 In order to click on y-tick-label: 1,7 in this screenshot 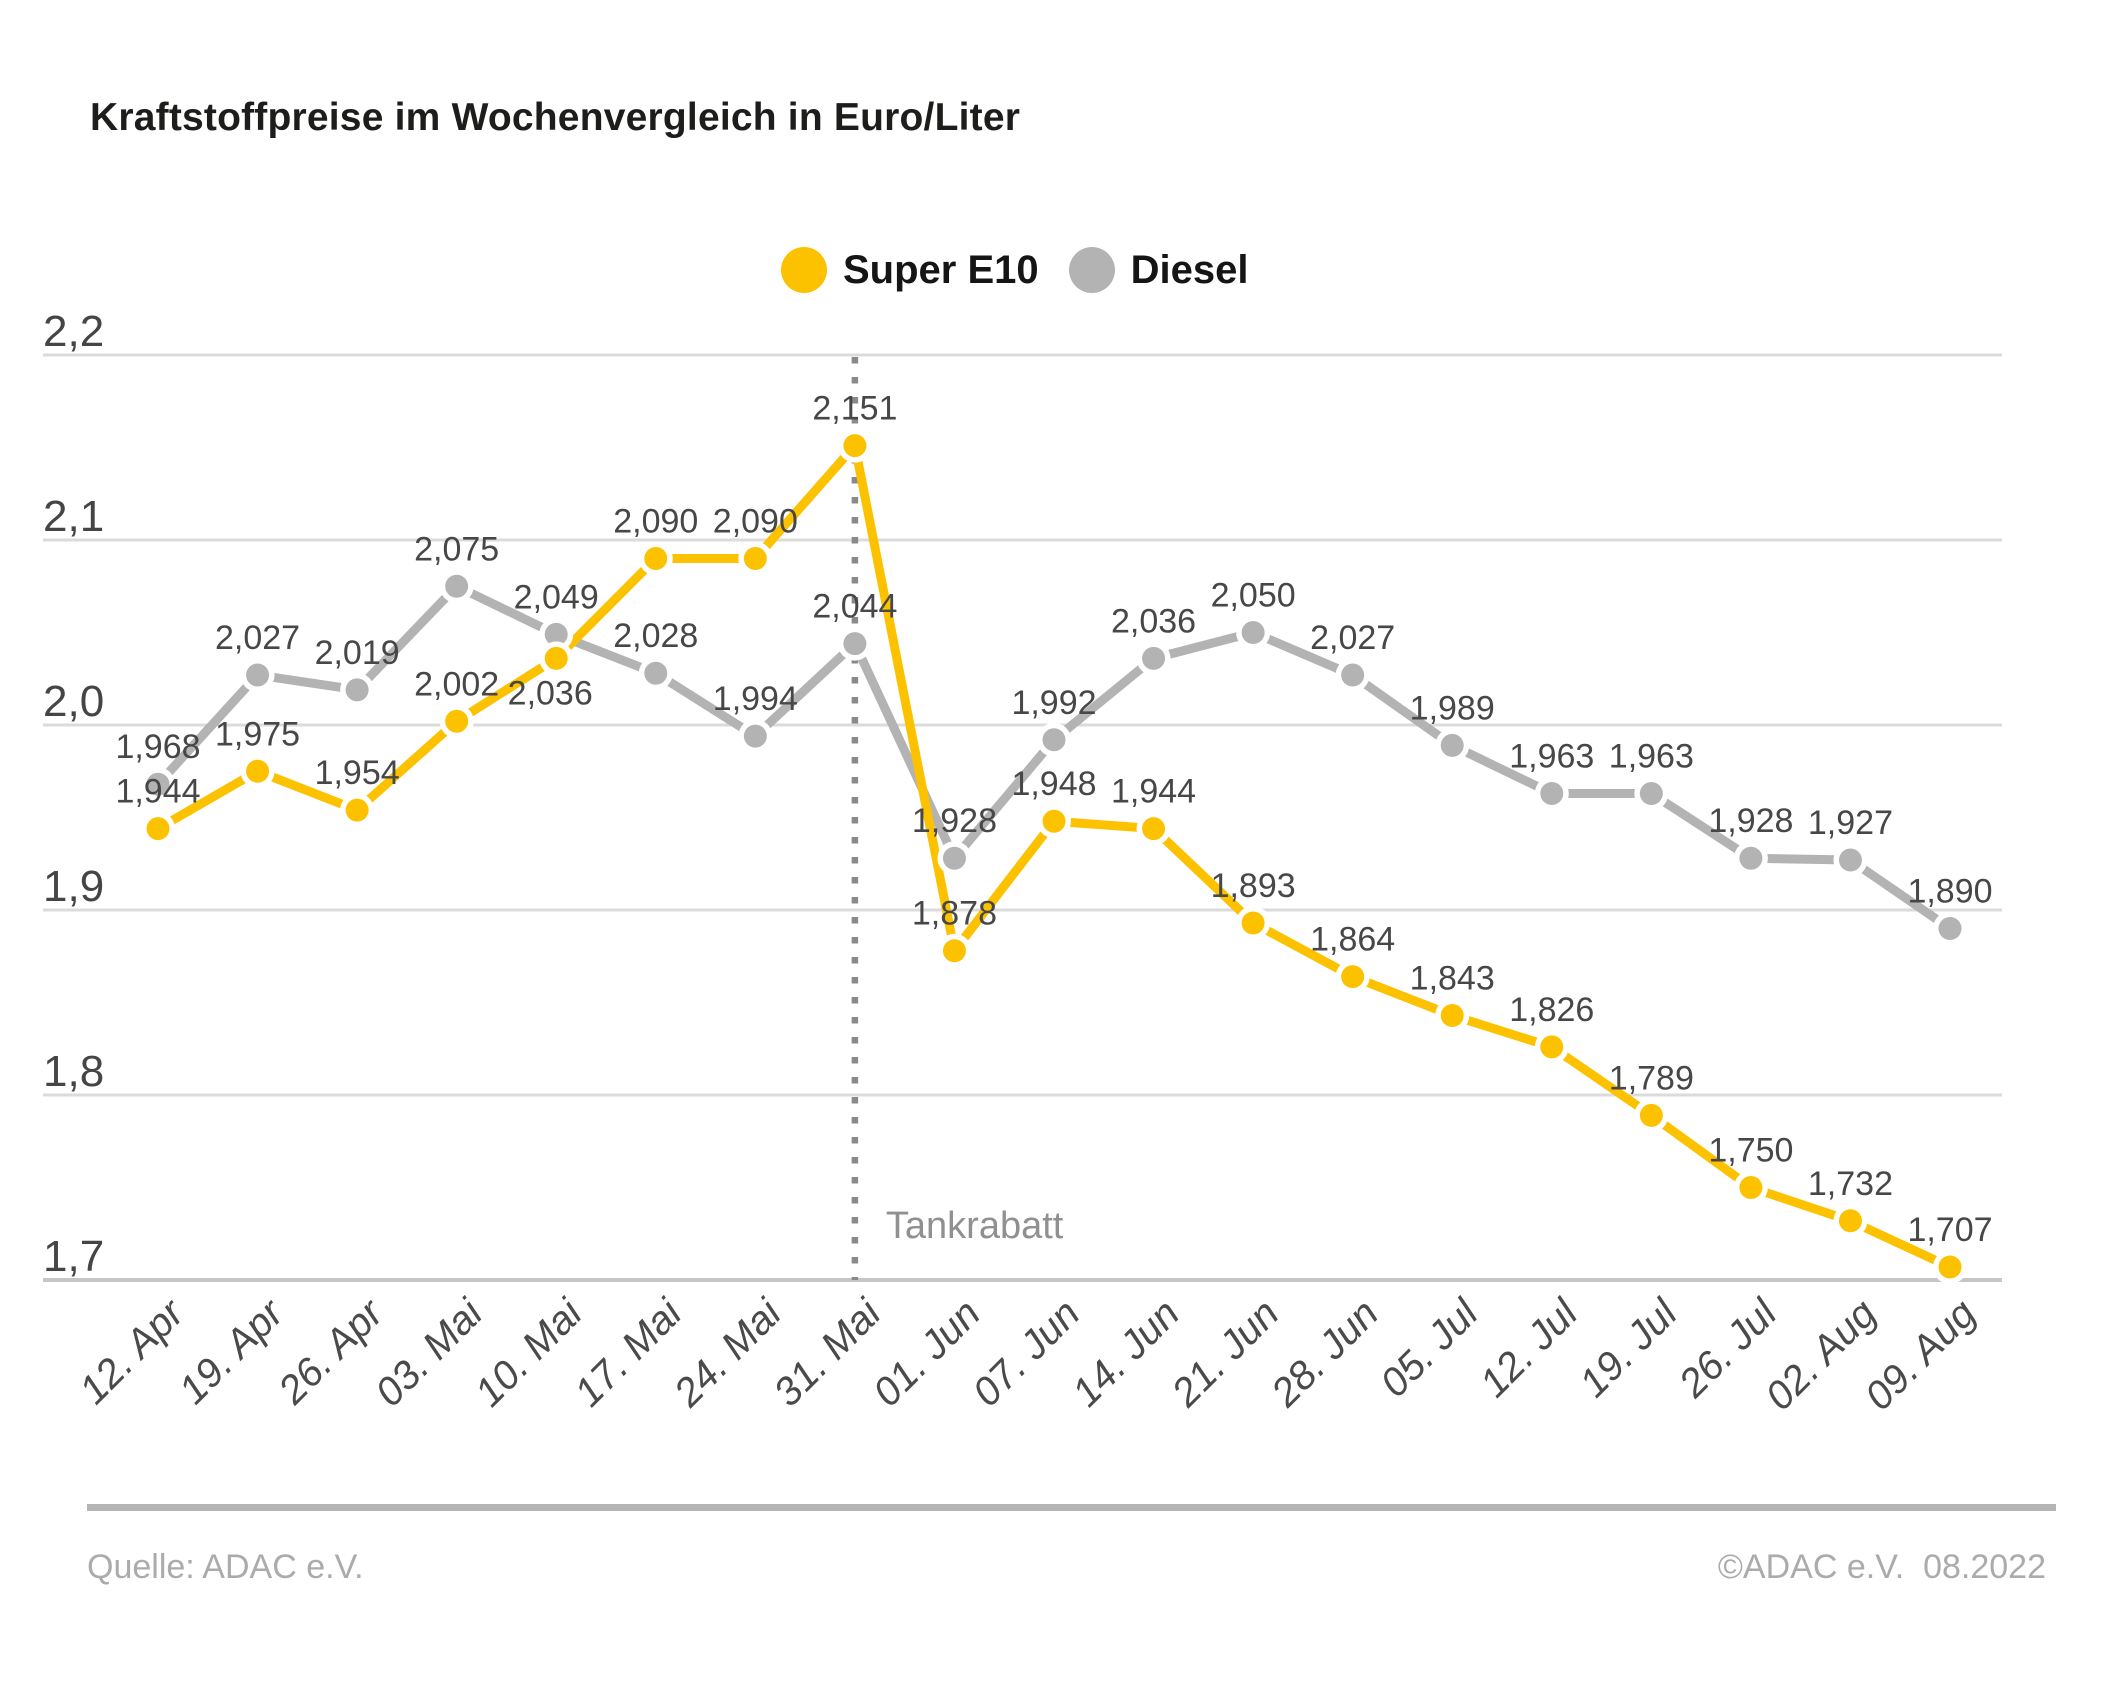, I will do `click(73, 1256)`.